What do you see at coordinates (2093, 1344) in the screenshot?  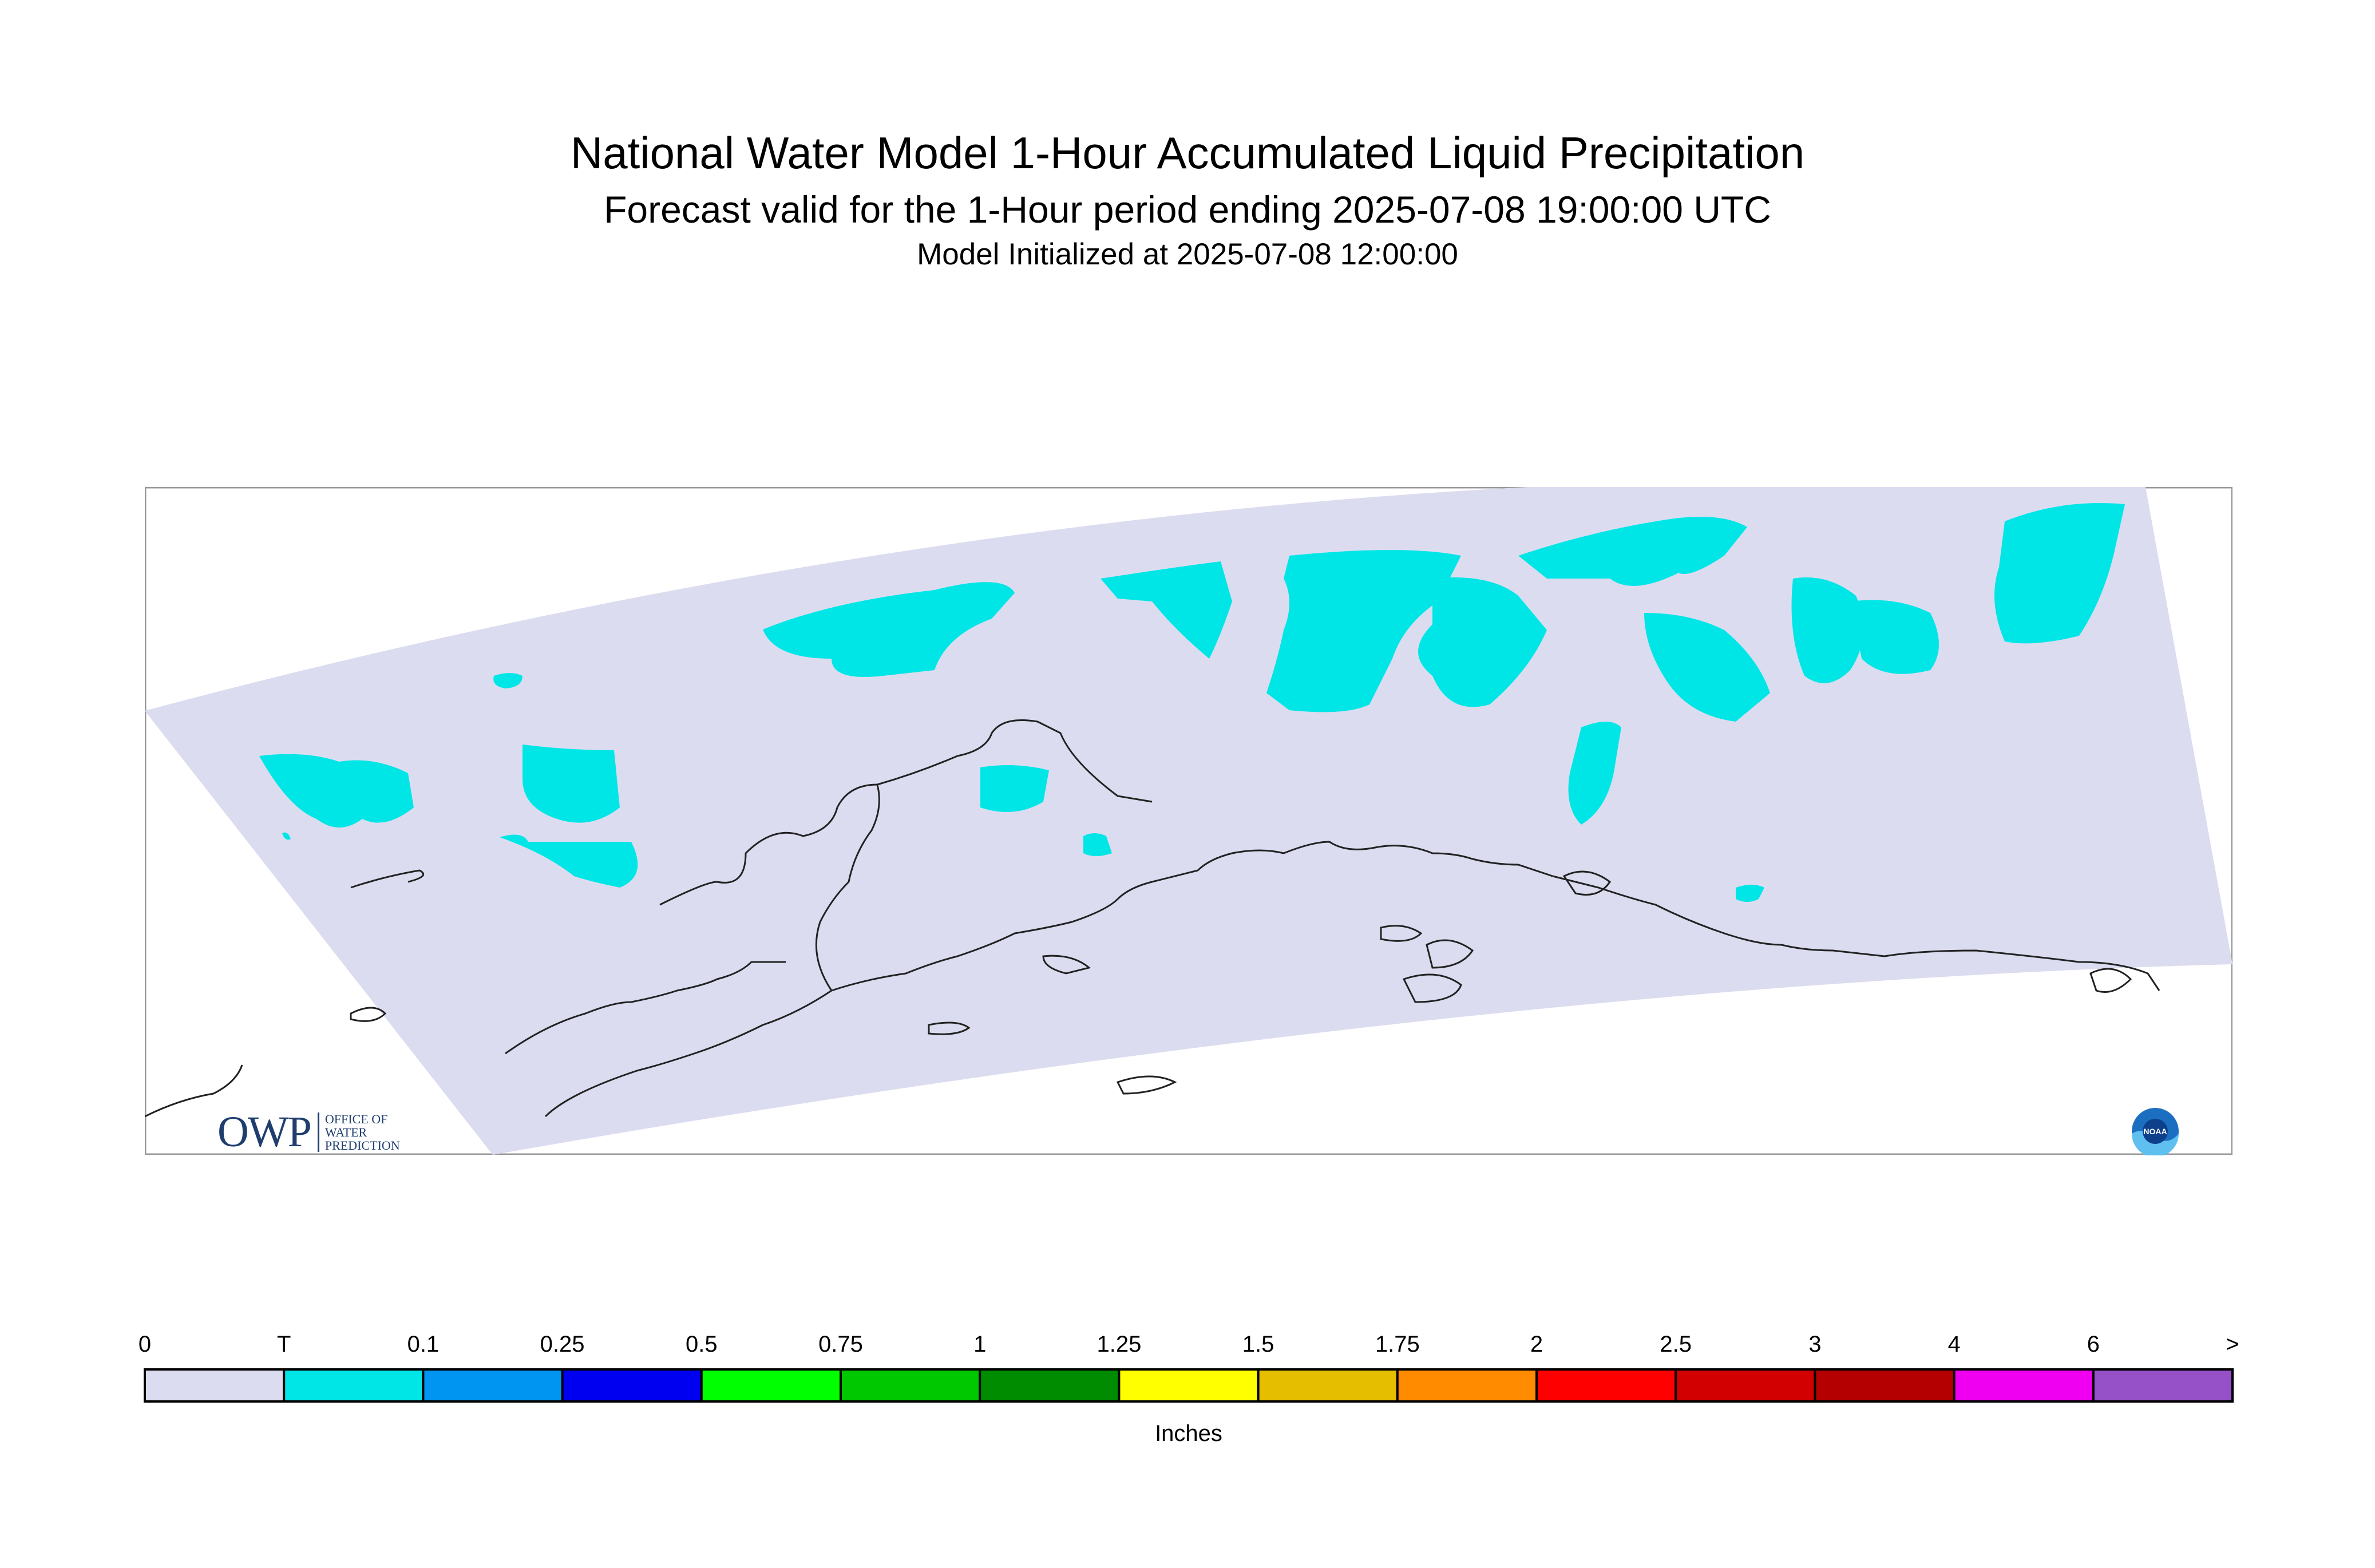 I see `legend-tick-label: 6` at bounding box center [2093, 1344].